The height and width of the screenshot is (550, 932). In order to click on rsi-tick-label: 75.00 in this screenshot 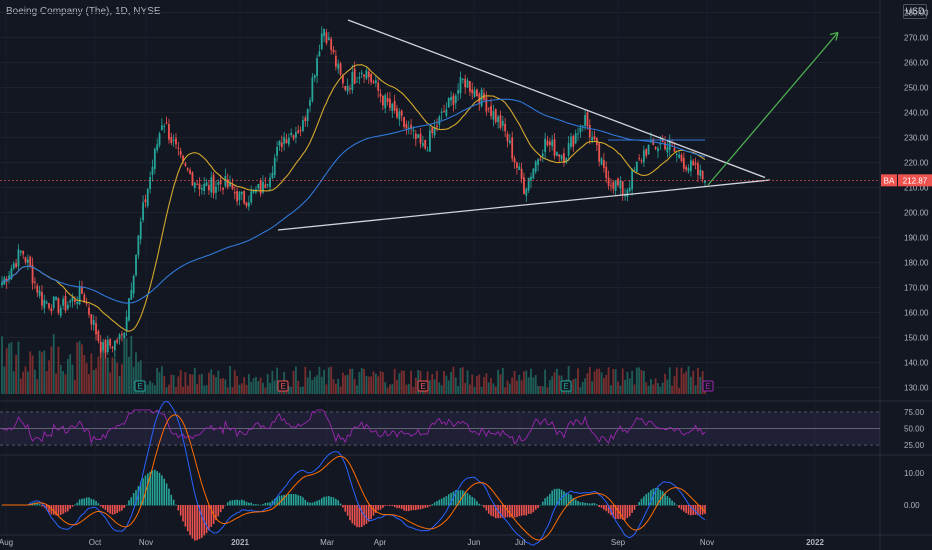, I will do `click(914, 412)`.